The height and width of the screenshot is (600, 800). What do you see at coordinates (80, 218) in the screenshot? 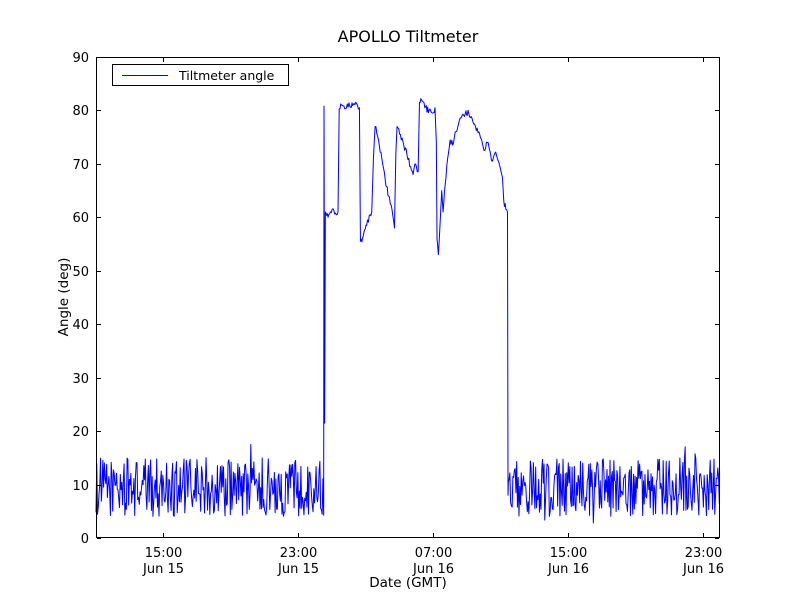
I see `y-tick-label: 60` at bounding box center [80, 218].